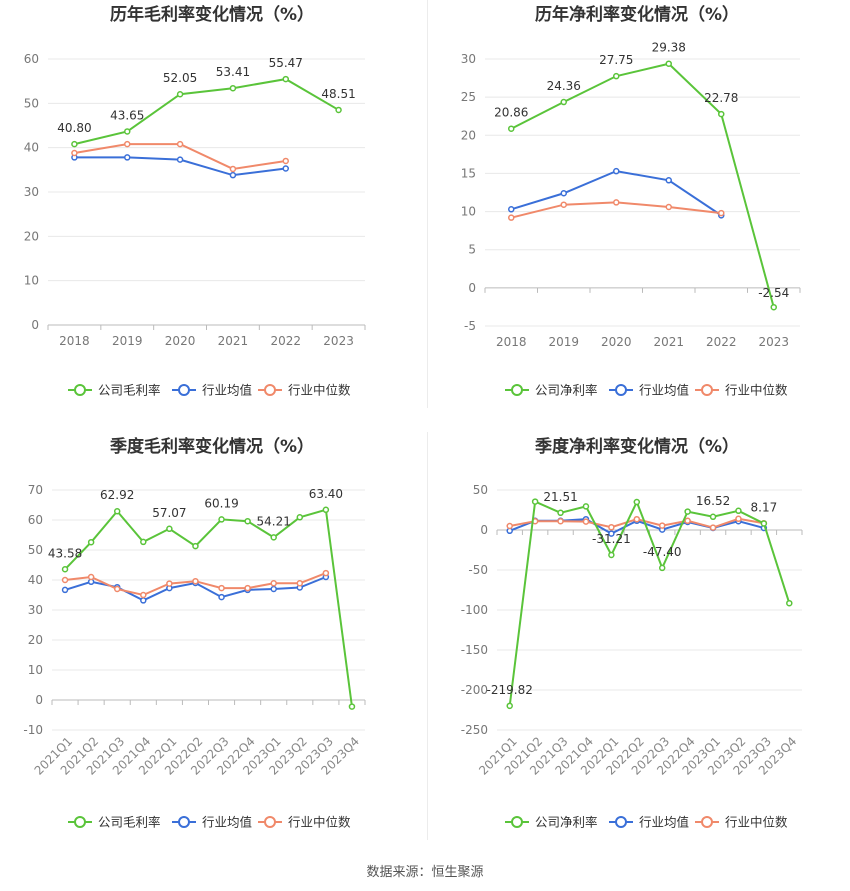 This screenshot has height=891, width=850. What do you see at coordinates (713, 501) in the screenshot?
I see `data-label: 16.52` at bounding box center [713, 501].